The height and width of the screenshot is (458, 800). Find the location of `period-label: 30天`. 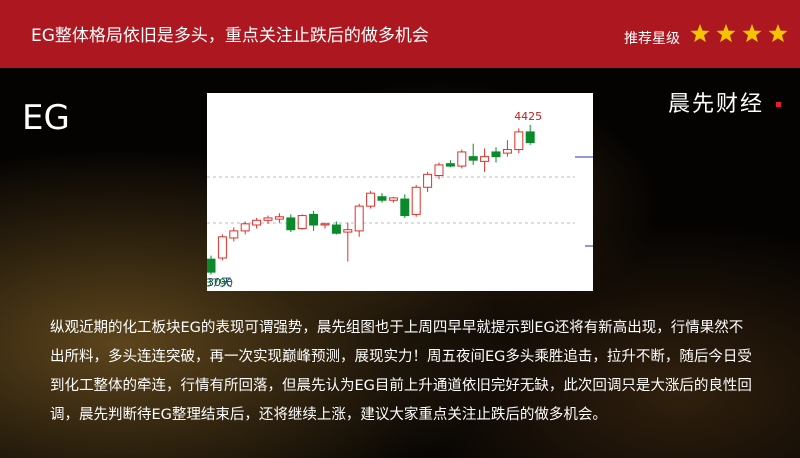

period-label: 30天 is located at coordinates (219, 282).